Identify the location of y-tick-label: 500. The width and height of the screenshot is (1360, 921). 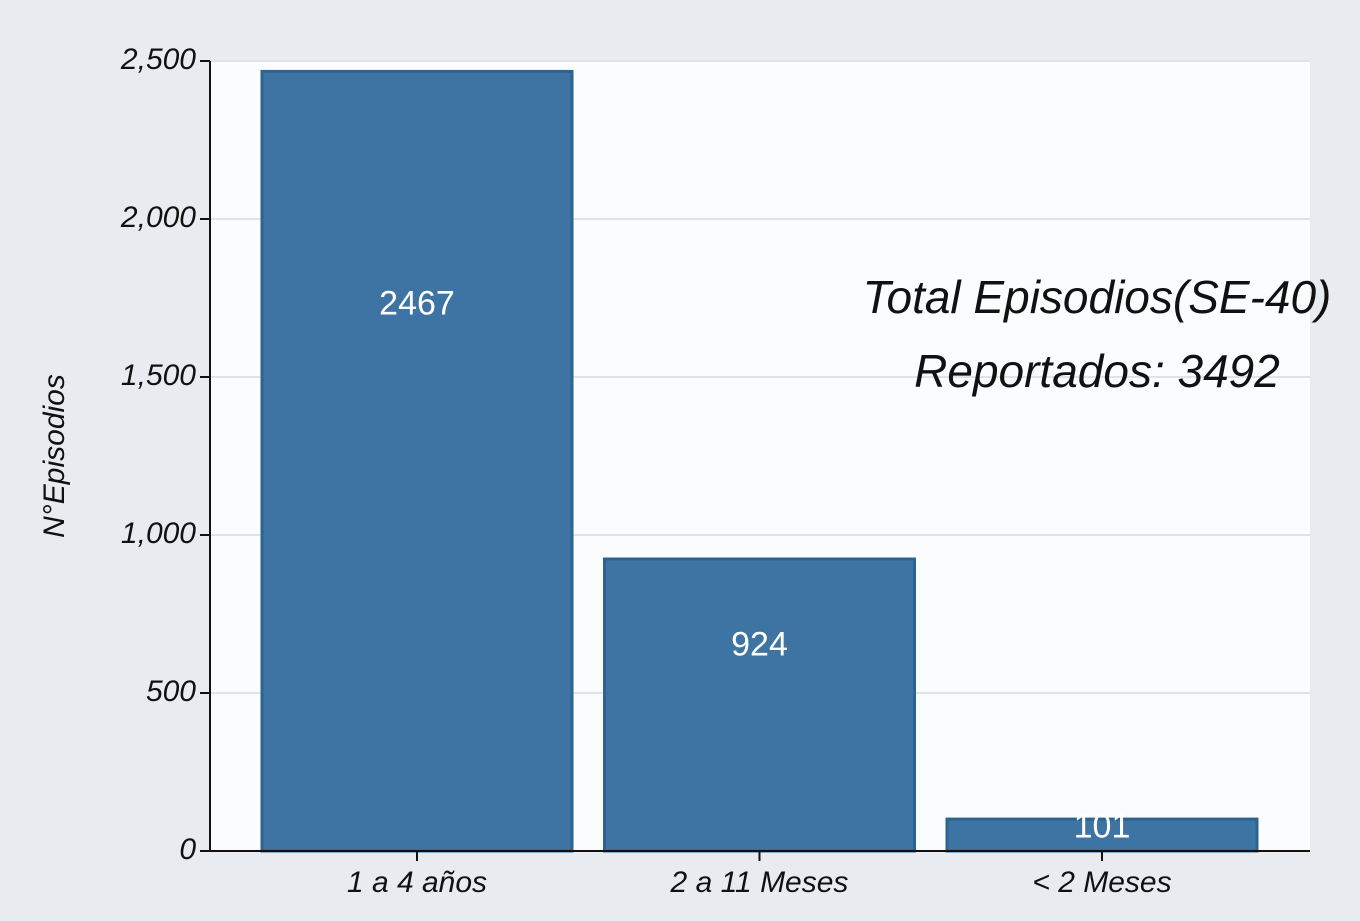
(171, 691).